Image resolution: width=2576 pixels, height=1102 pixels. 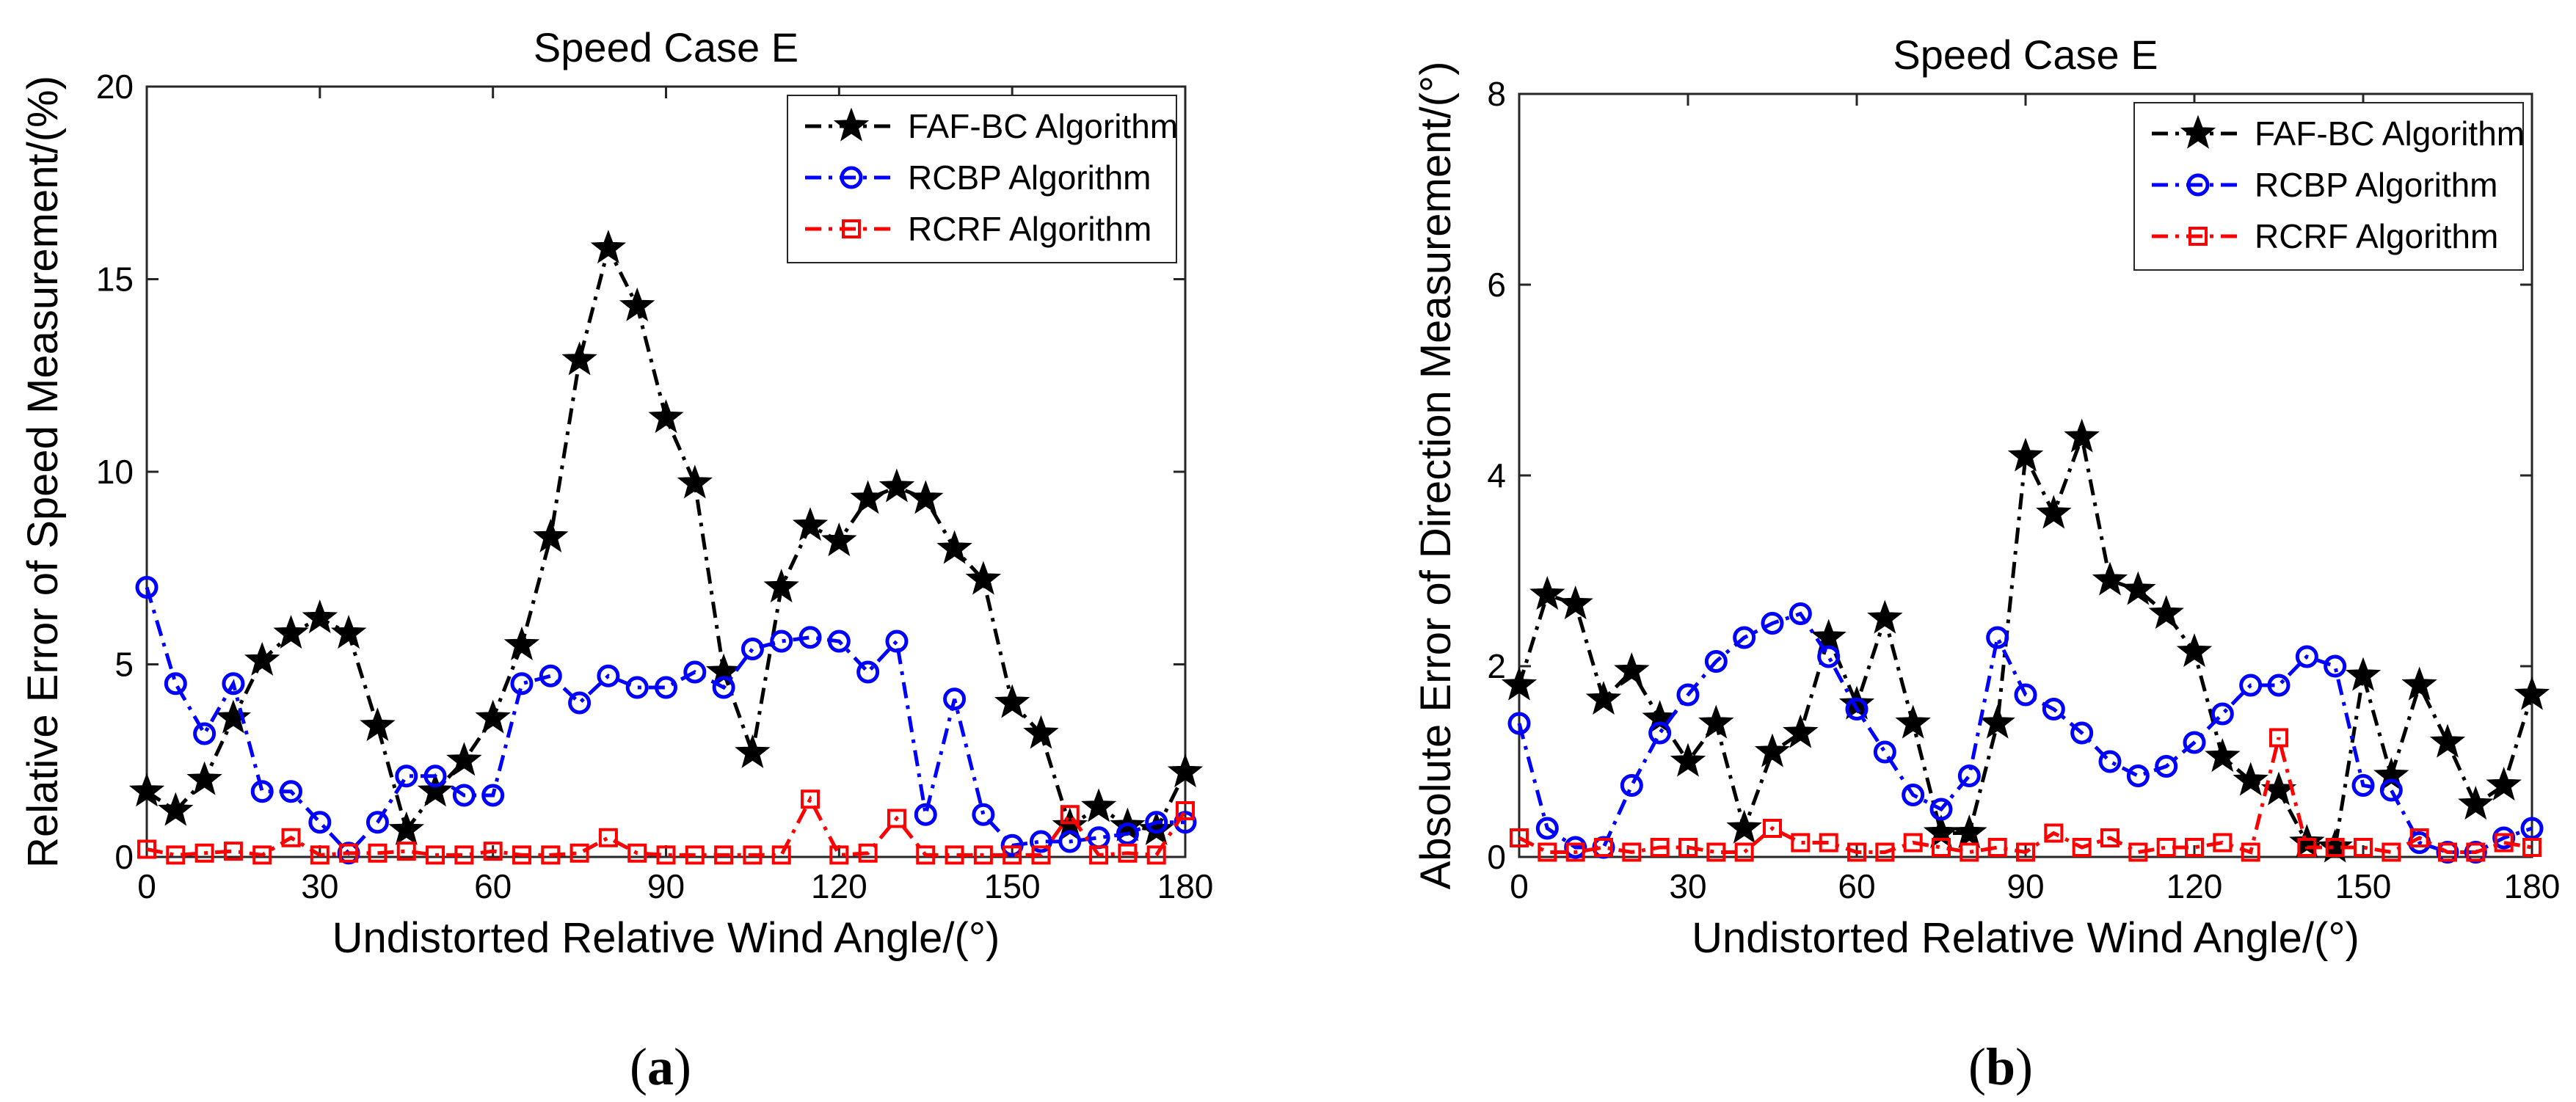 I want to click on x-tick-label: 90, so click(x=2025, y=886).